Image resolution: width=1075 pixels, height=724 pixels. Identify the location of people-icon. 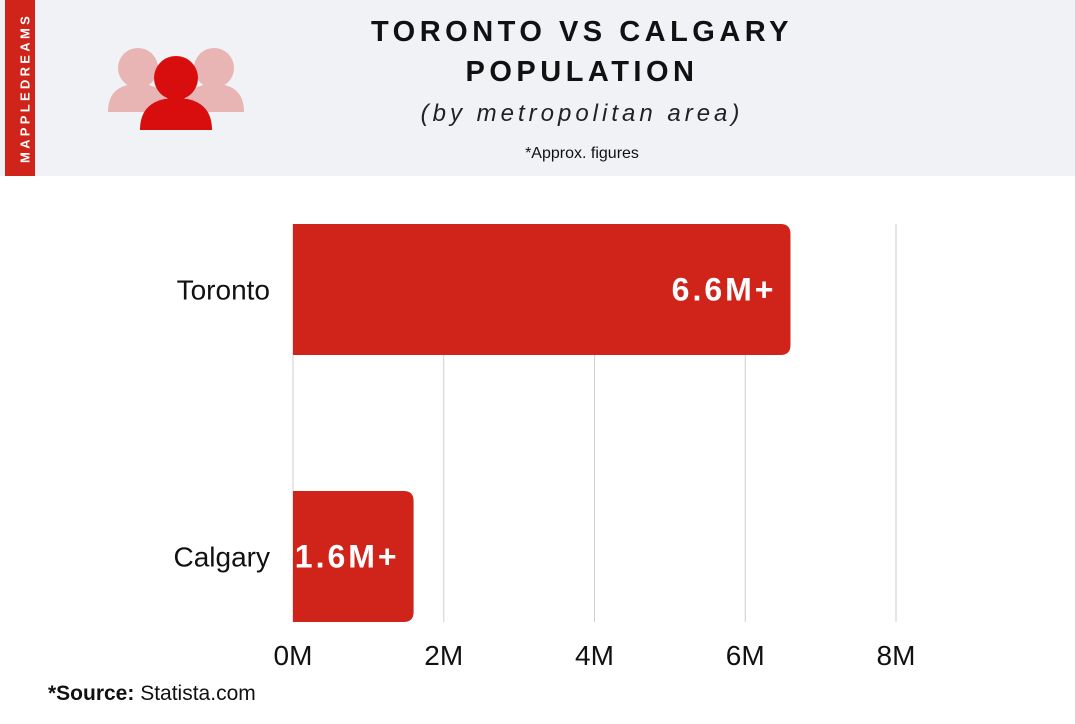
(176, 89).